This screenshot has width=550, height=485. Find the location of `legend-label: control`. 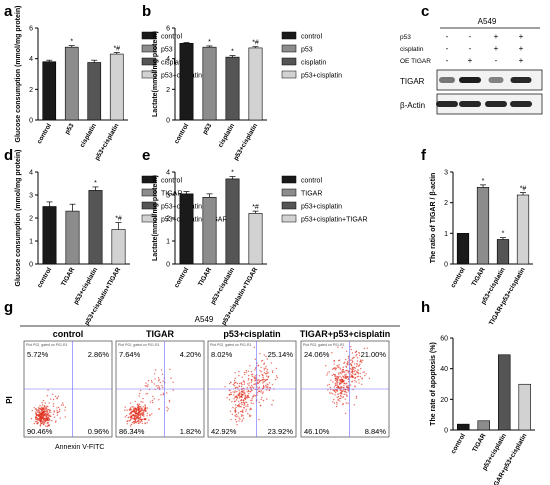

legend-label: control is located at coordinates (171, 37).